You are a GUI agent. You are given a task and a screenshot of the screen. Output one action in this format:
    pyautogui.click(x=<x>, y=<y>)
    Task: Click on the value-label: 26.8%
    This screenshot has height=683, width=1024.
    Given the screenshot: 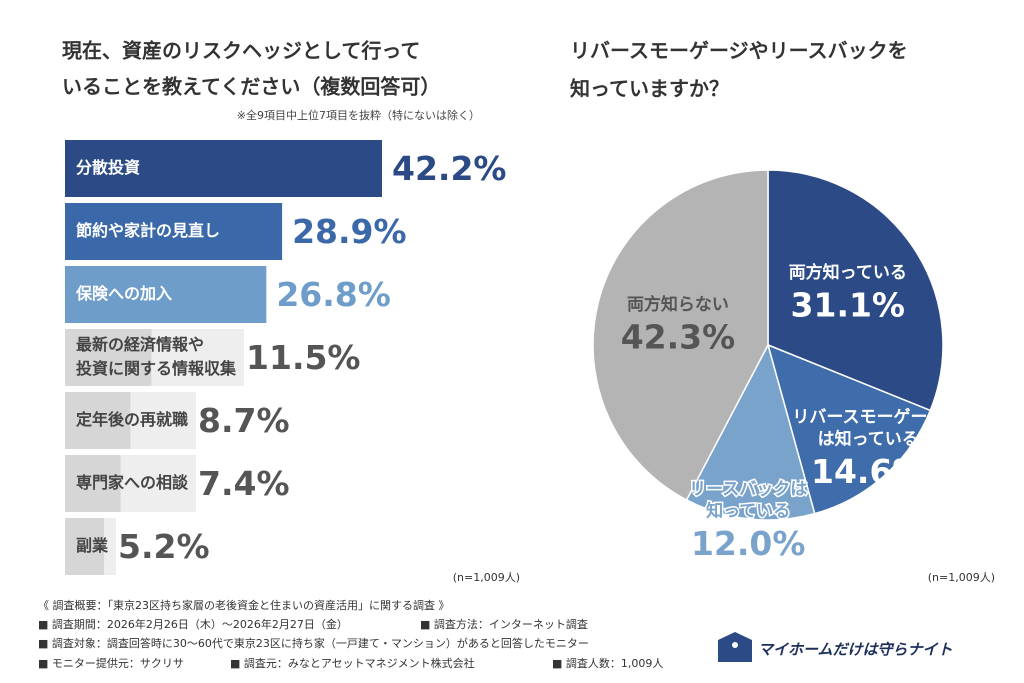 What is the action you would take?
    pyautogui.click(x=333, y=294)
    